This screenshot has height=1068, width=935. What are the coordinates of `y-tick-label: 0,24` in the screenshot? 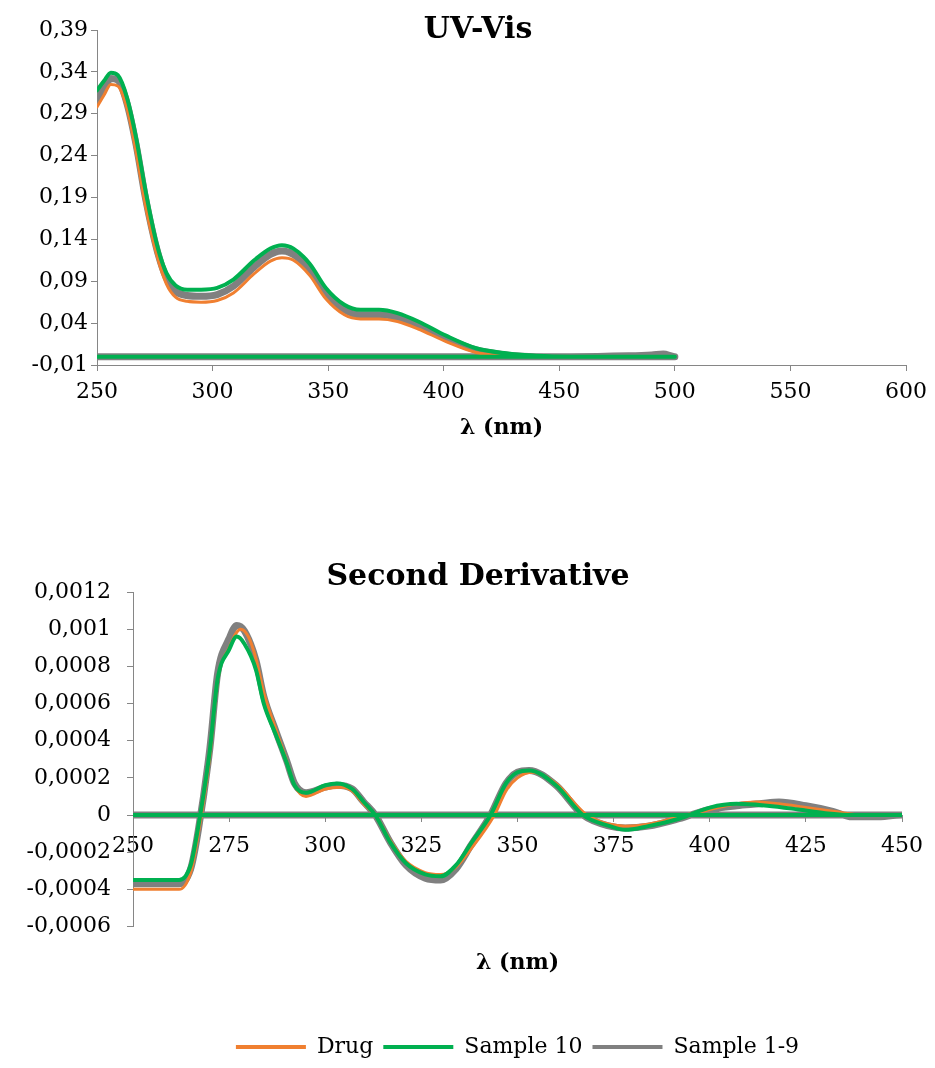 It's located at (63, 154).